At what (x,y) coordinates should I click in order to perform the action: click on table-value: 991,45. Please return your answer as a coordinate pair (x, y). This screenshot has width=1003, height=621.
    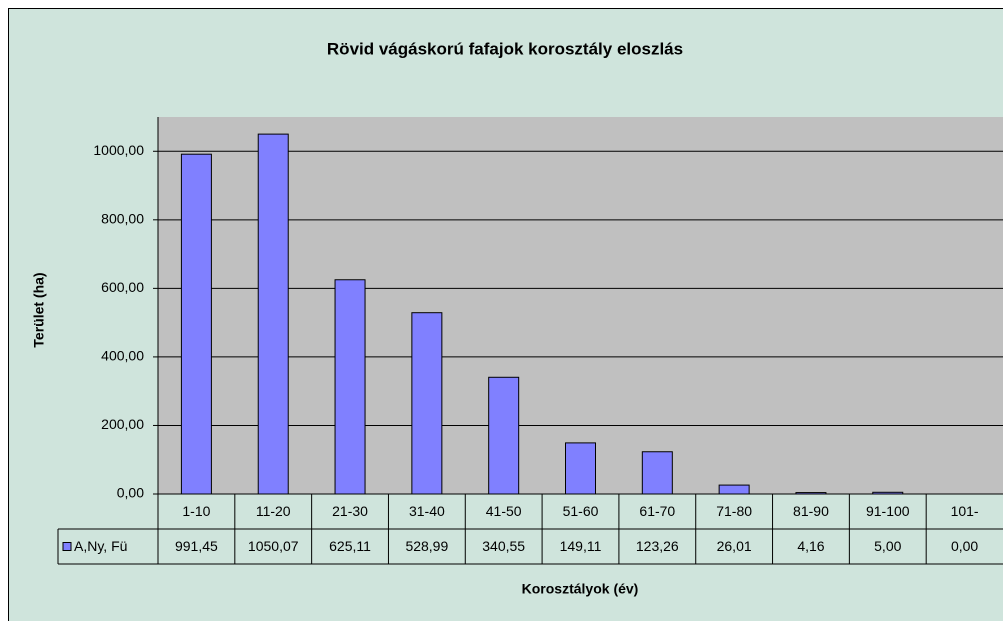
    Looking at the image, I should click on (196, 546).